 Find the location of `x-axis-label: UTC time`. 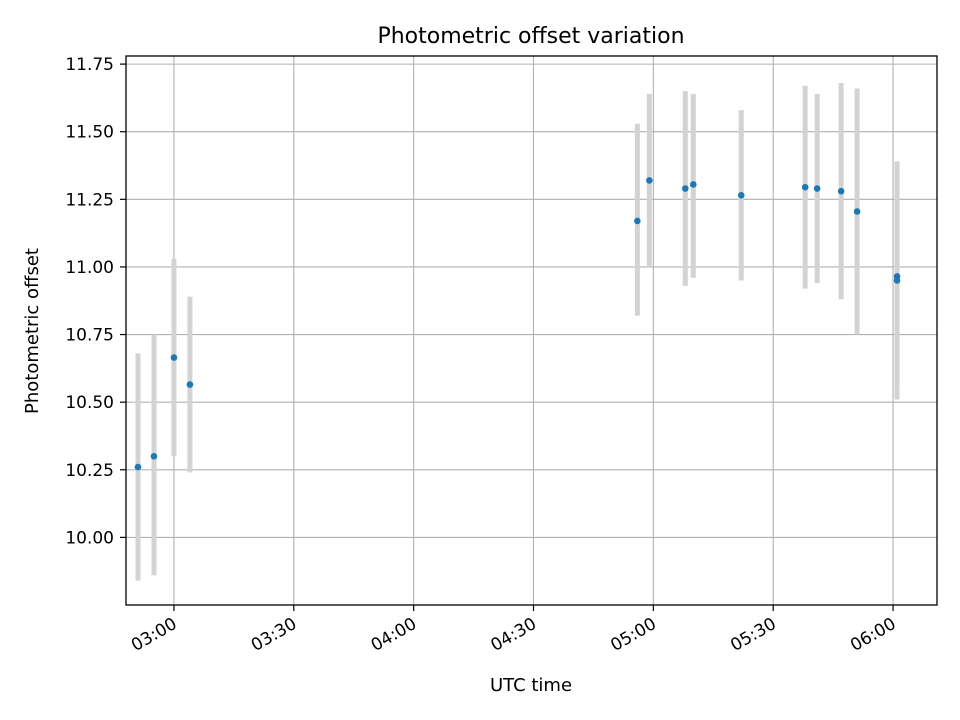

x-axis-label: UTC time is located at coordinates (531, 685).